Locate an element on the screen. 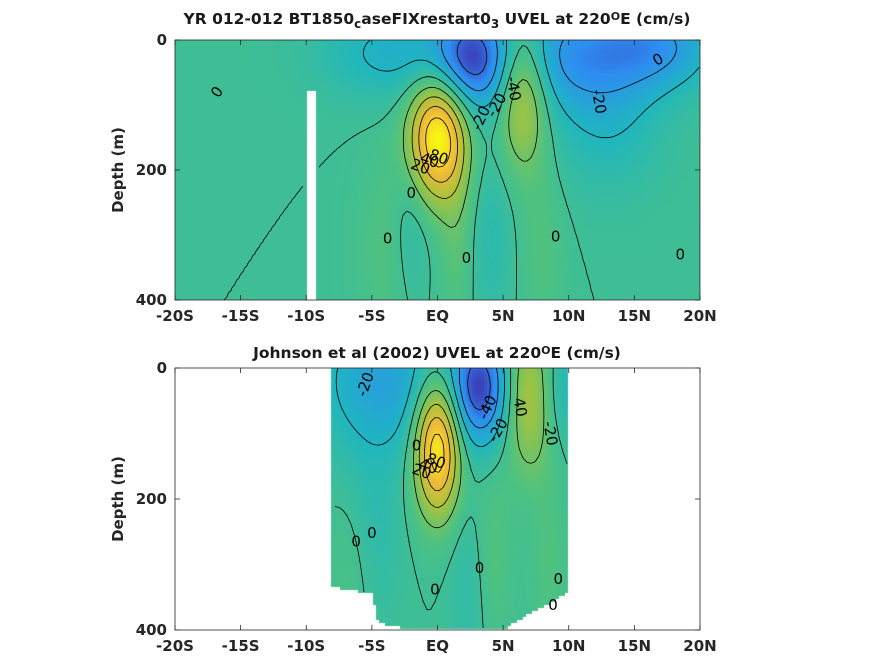 The image size is (875, 656). contour-label: -40 is located at coordinates (514, 88).